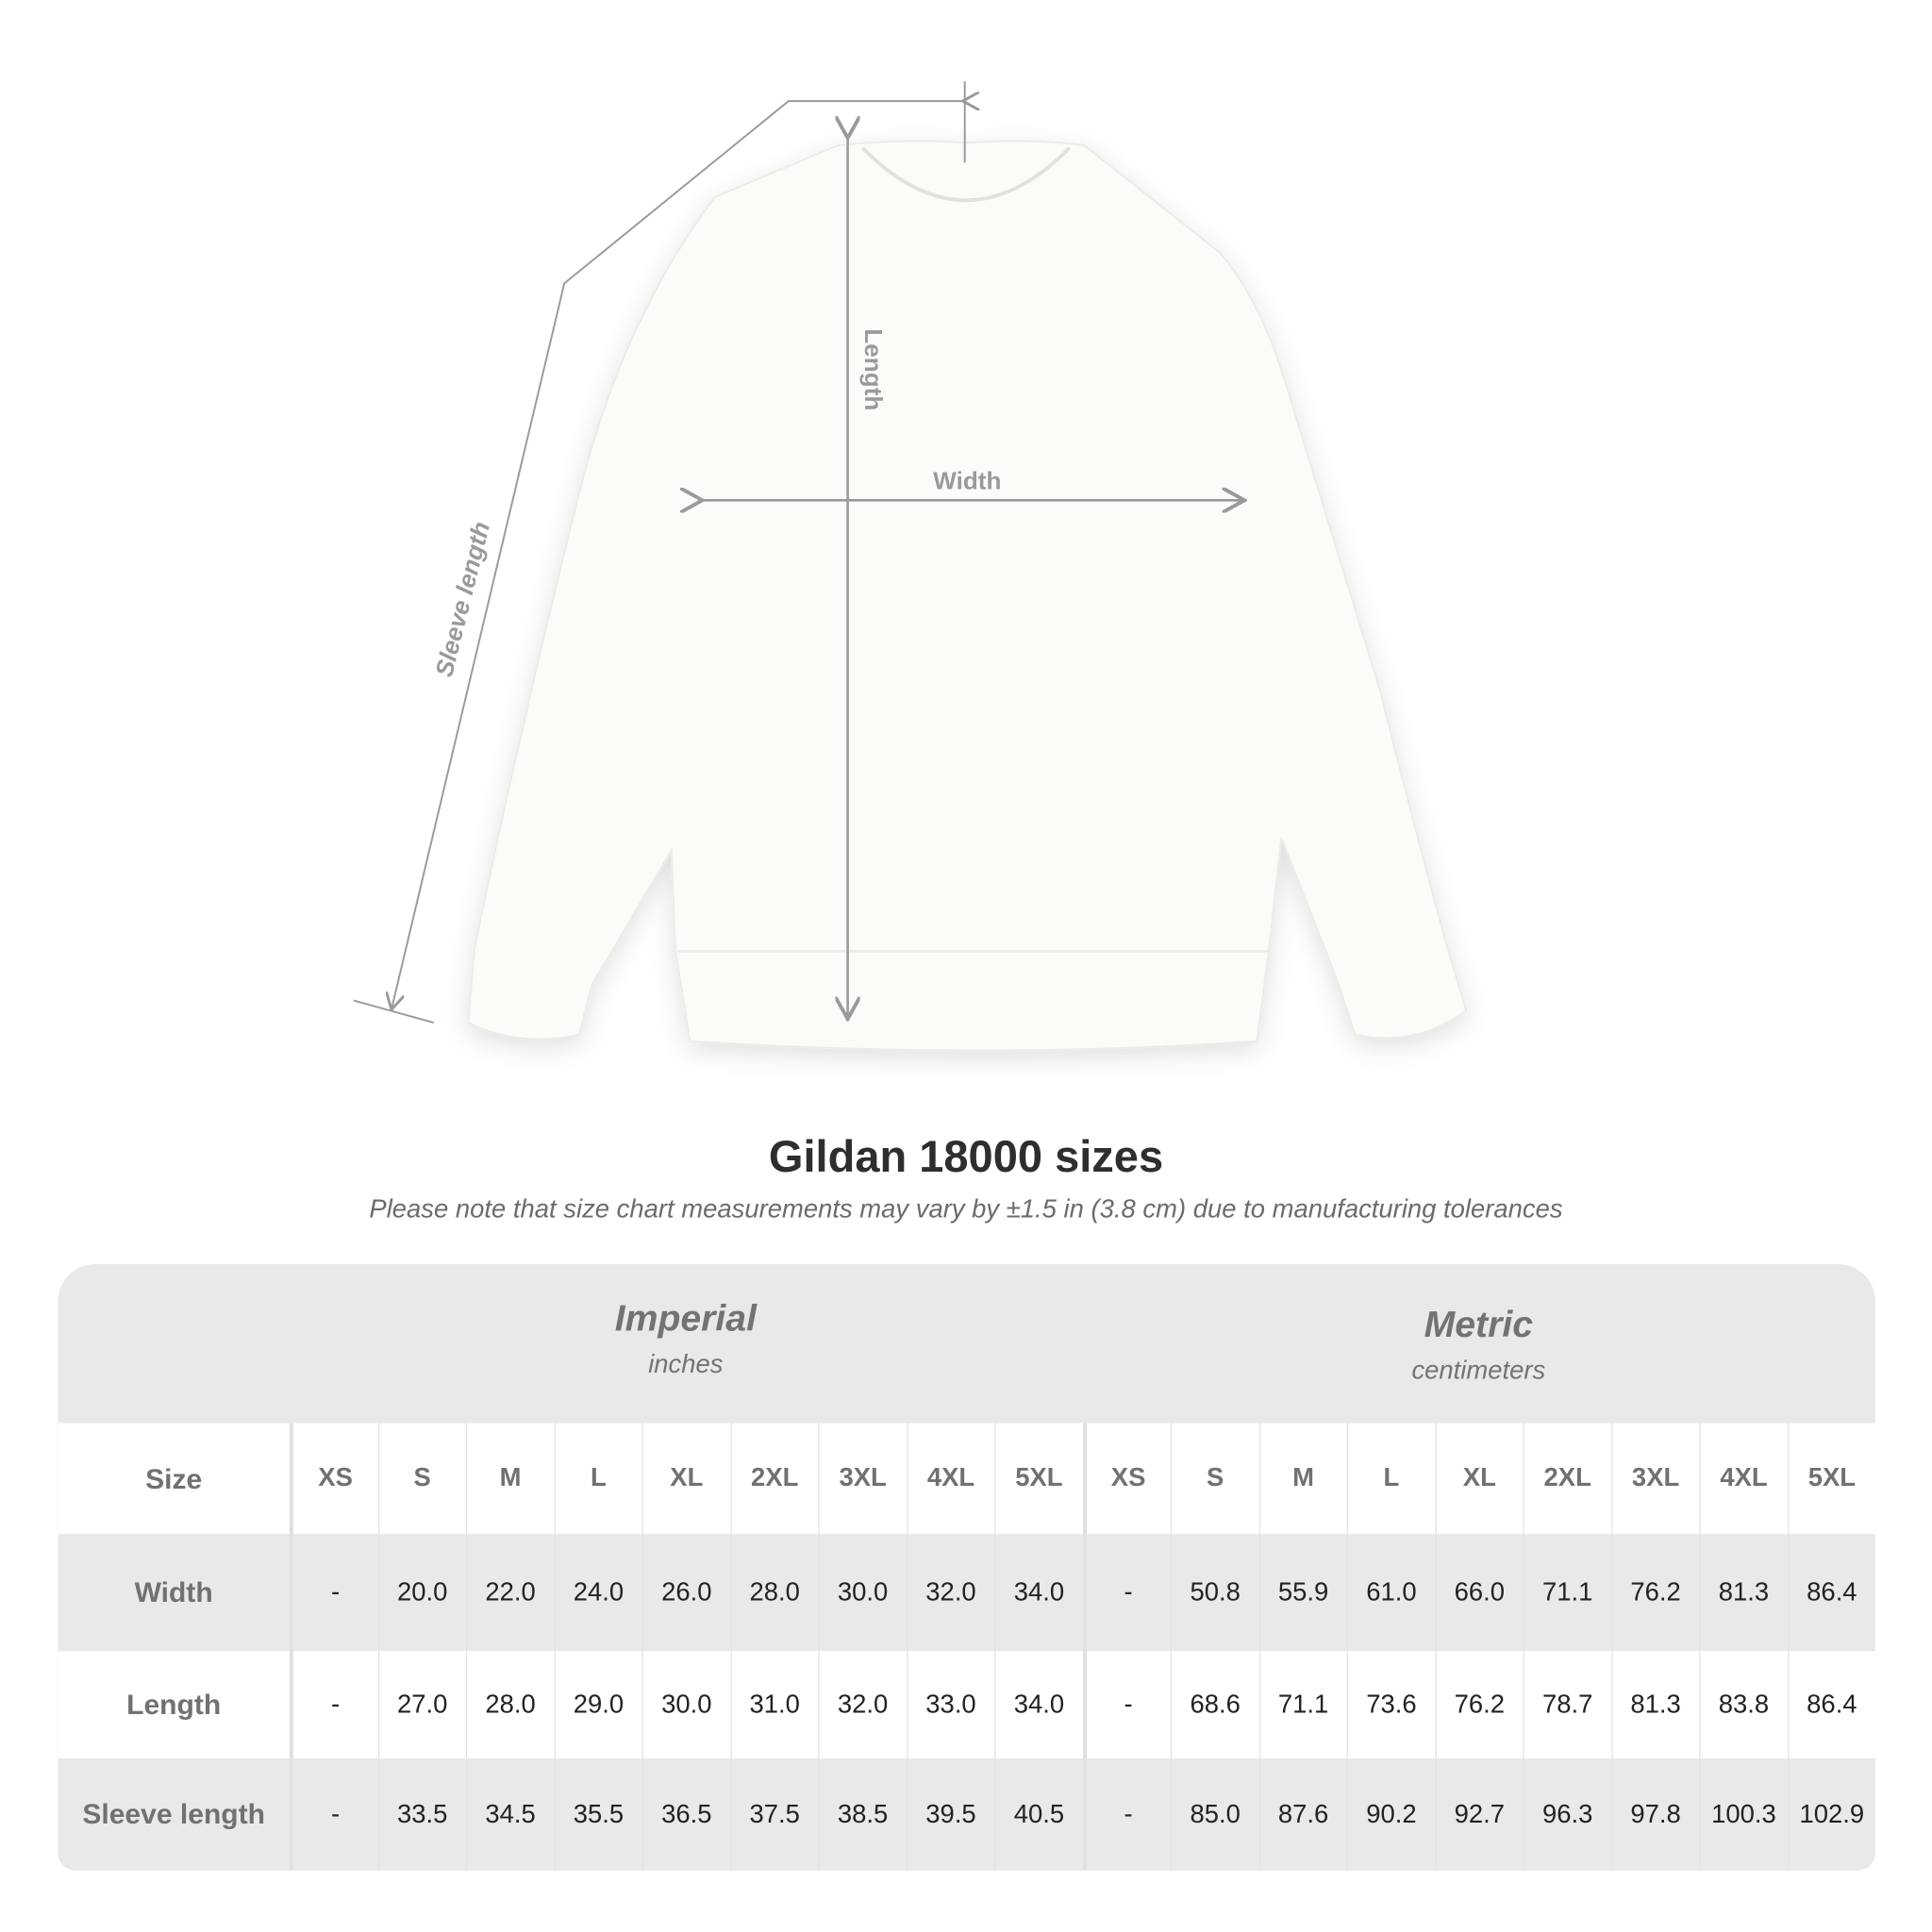 Image resolution: width=1932 pixels, height=1932 pixels. Describe the element at coordinates (686, 1319) in the screenshot. I see `imperial-title: Imperial` at that location.